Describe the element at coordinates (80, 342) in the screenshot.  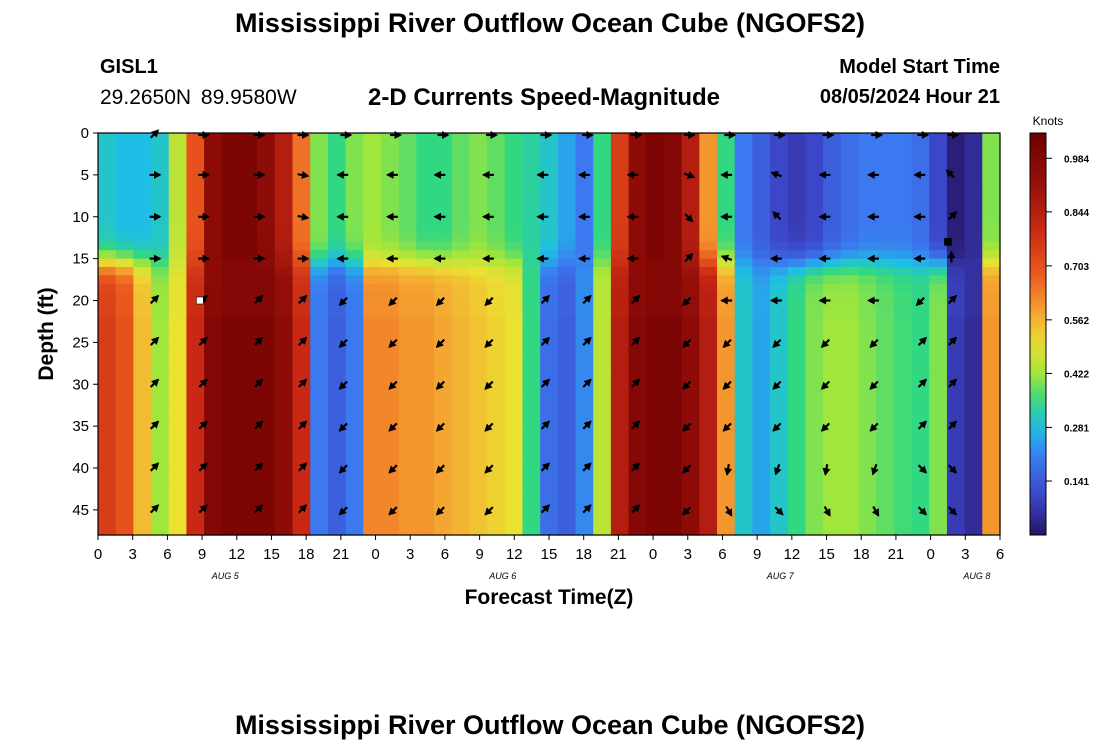
I see `y-tick-label: 25` at that location.